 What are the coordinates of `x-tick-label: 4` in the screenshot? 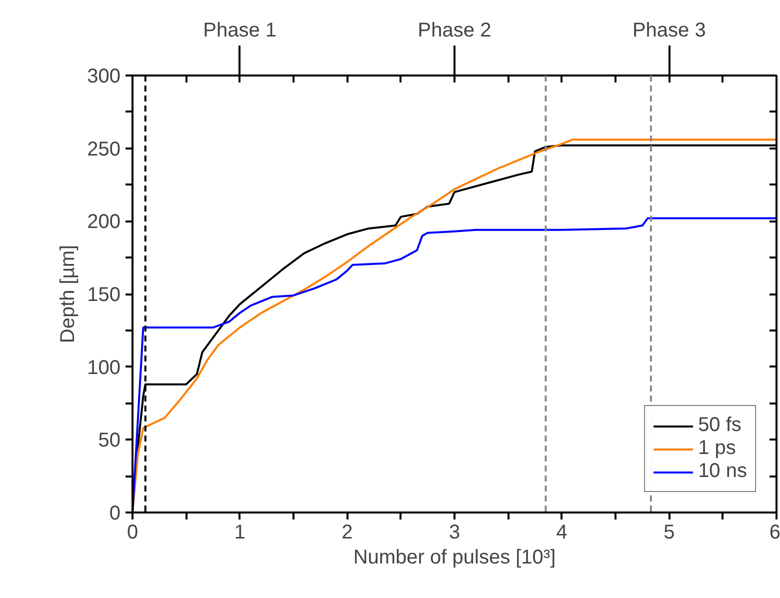 It's located at (562, 533).